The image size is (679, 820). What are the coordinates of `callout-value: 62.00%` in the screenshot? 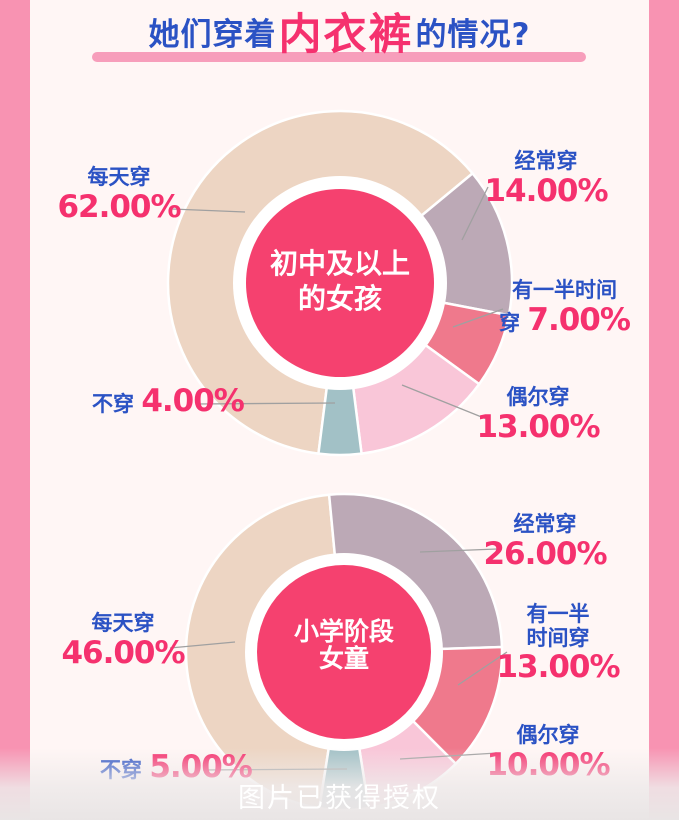 It's located at (119, 206).